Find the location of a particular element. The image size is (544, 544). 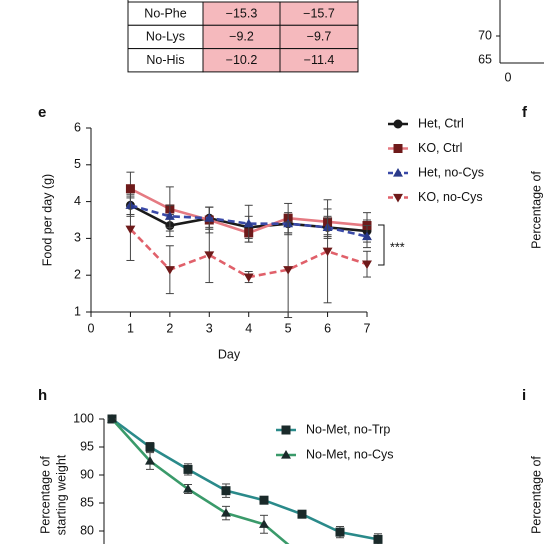

y-tick-label: 5 is located at coordinates (77, 164).